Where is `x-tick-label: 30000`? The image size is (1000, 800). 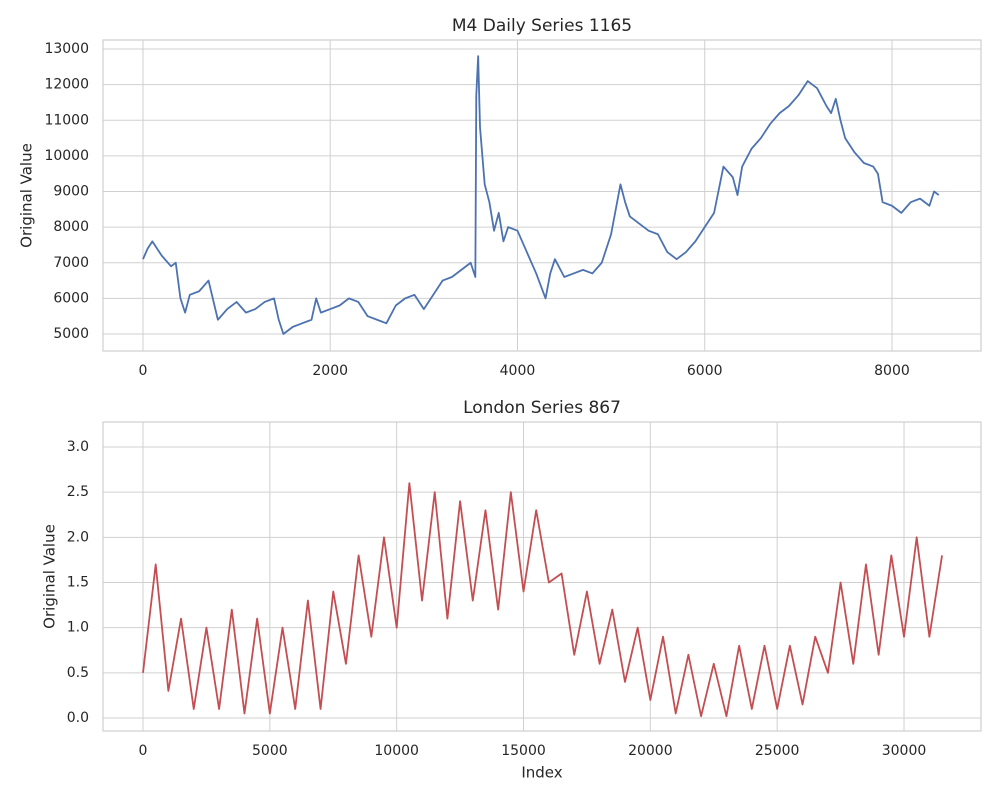 x-tick-label: 30000 is located at coordinates (904, 751).